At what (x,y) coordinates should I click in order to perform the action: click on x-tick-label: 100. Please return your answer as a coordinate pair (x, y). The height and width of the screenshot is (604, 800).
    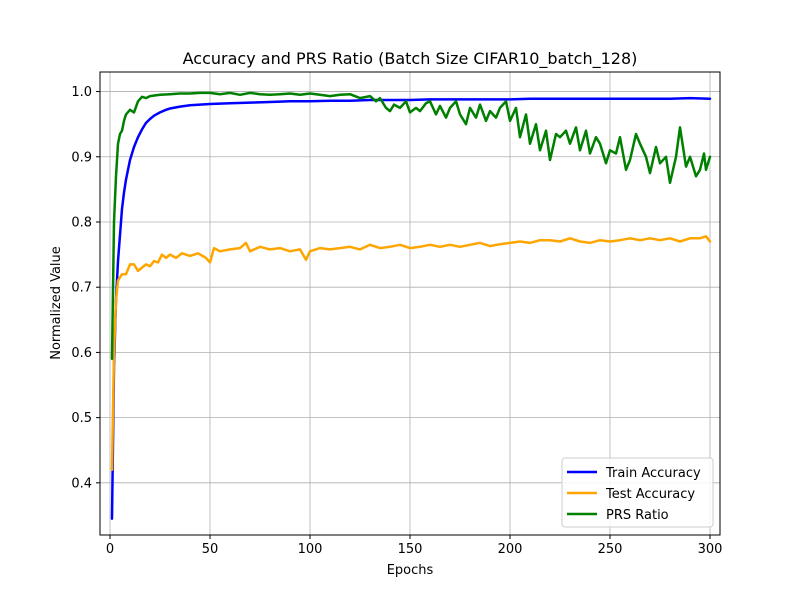
    Looking at the image, I should click on (310, 549).